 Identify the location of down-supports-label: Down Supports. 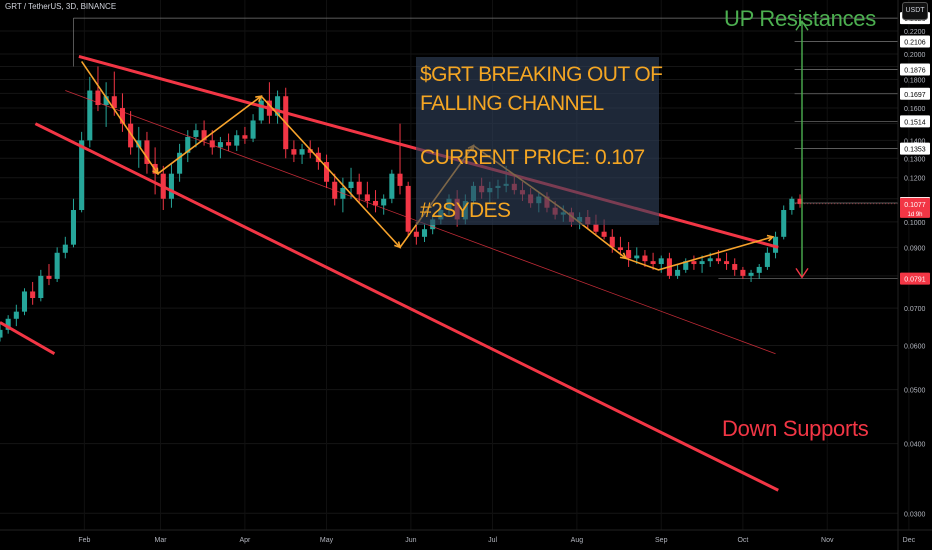
(795, 428).